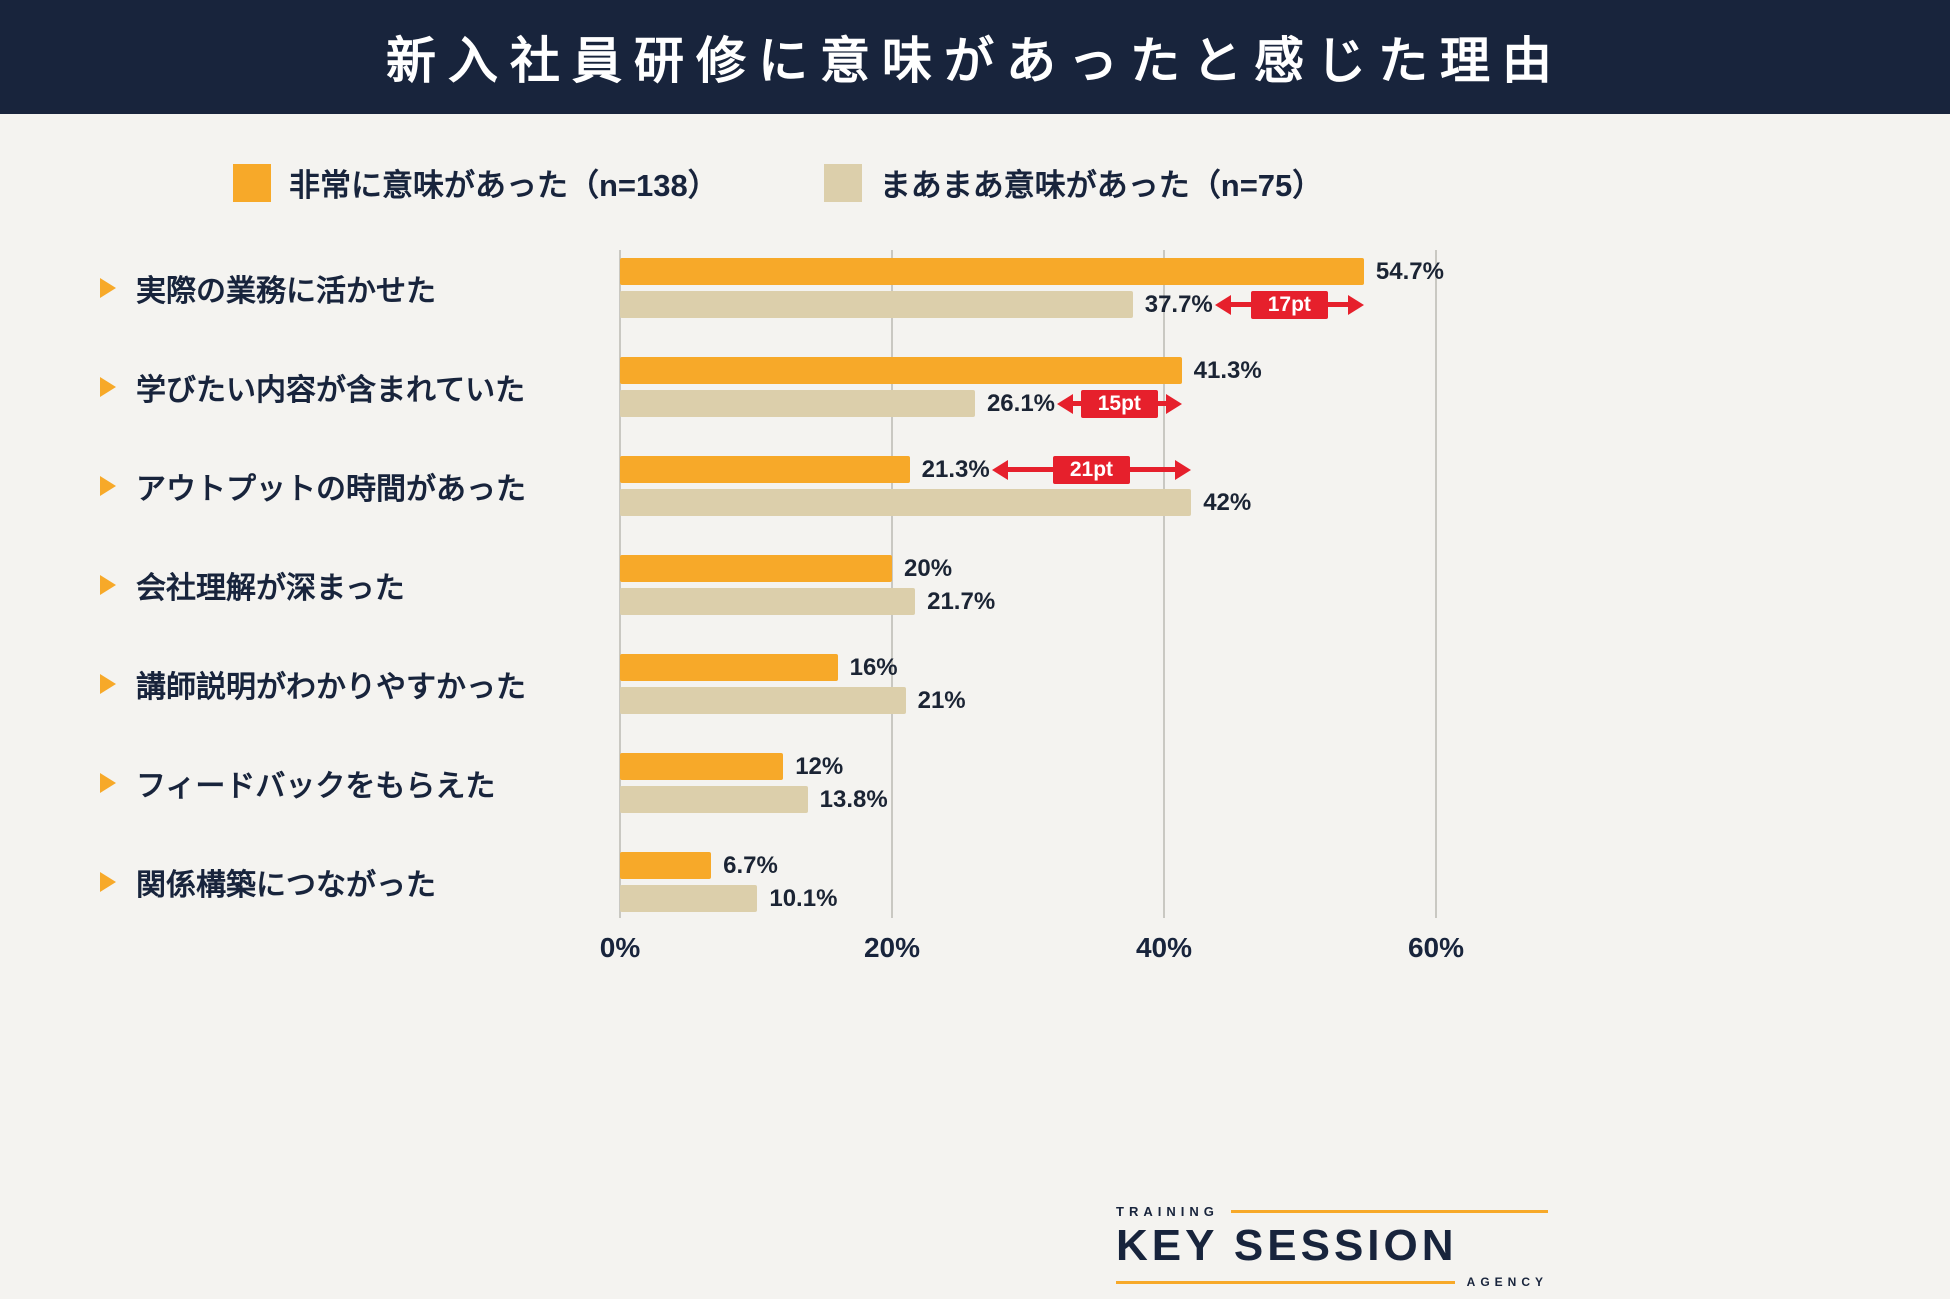  I want to click on legend-label-somewhat-meaningful: まあまあ意味があった（n=75）, so click(1101, 185).